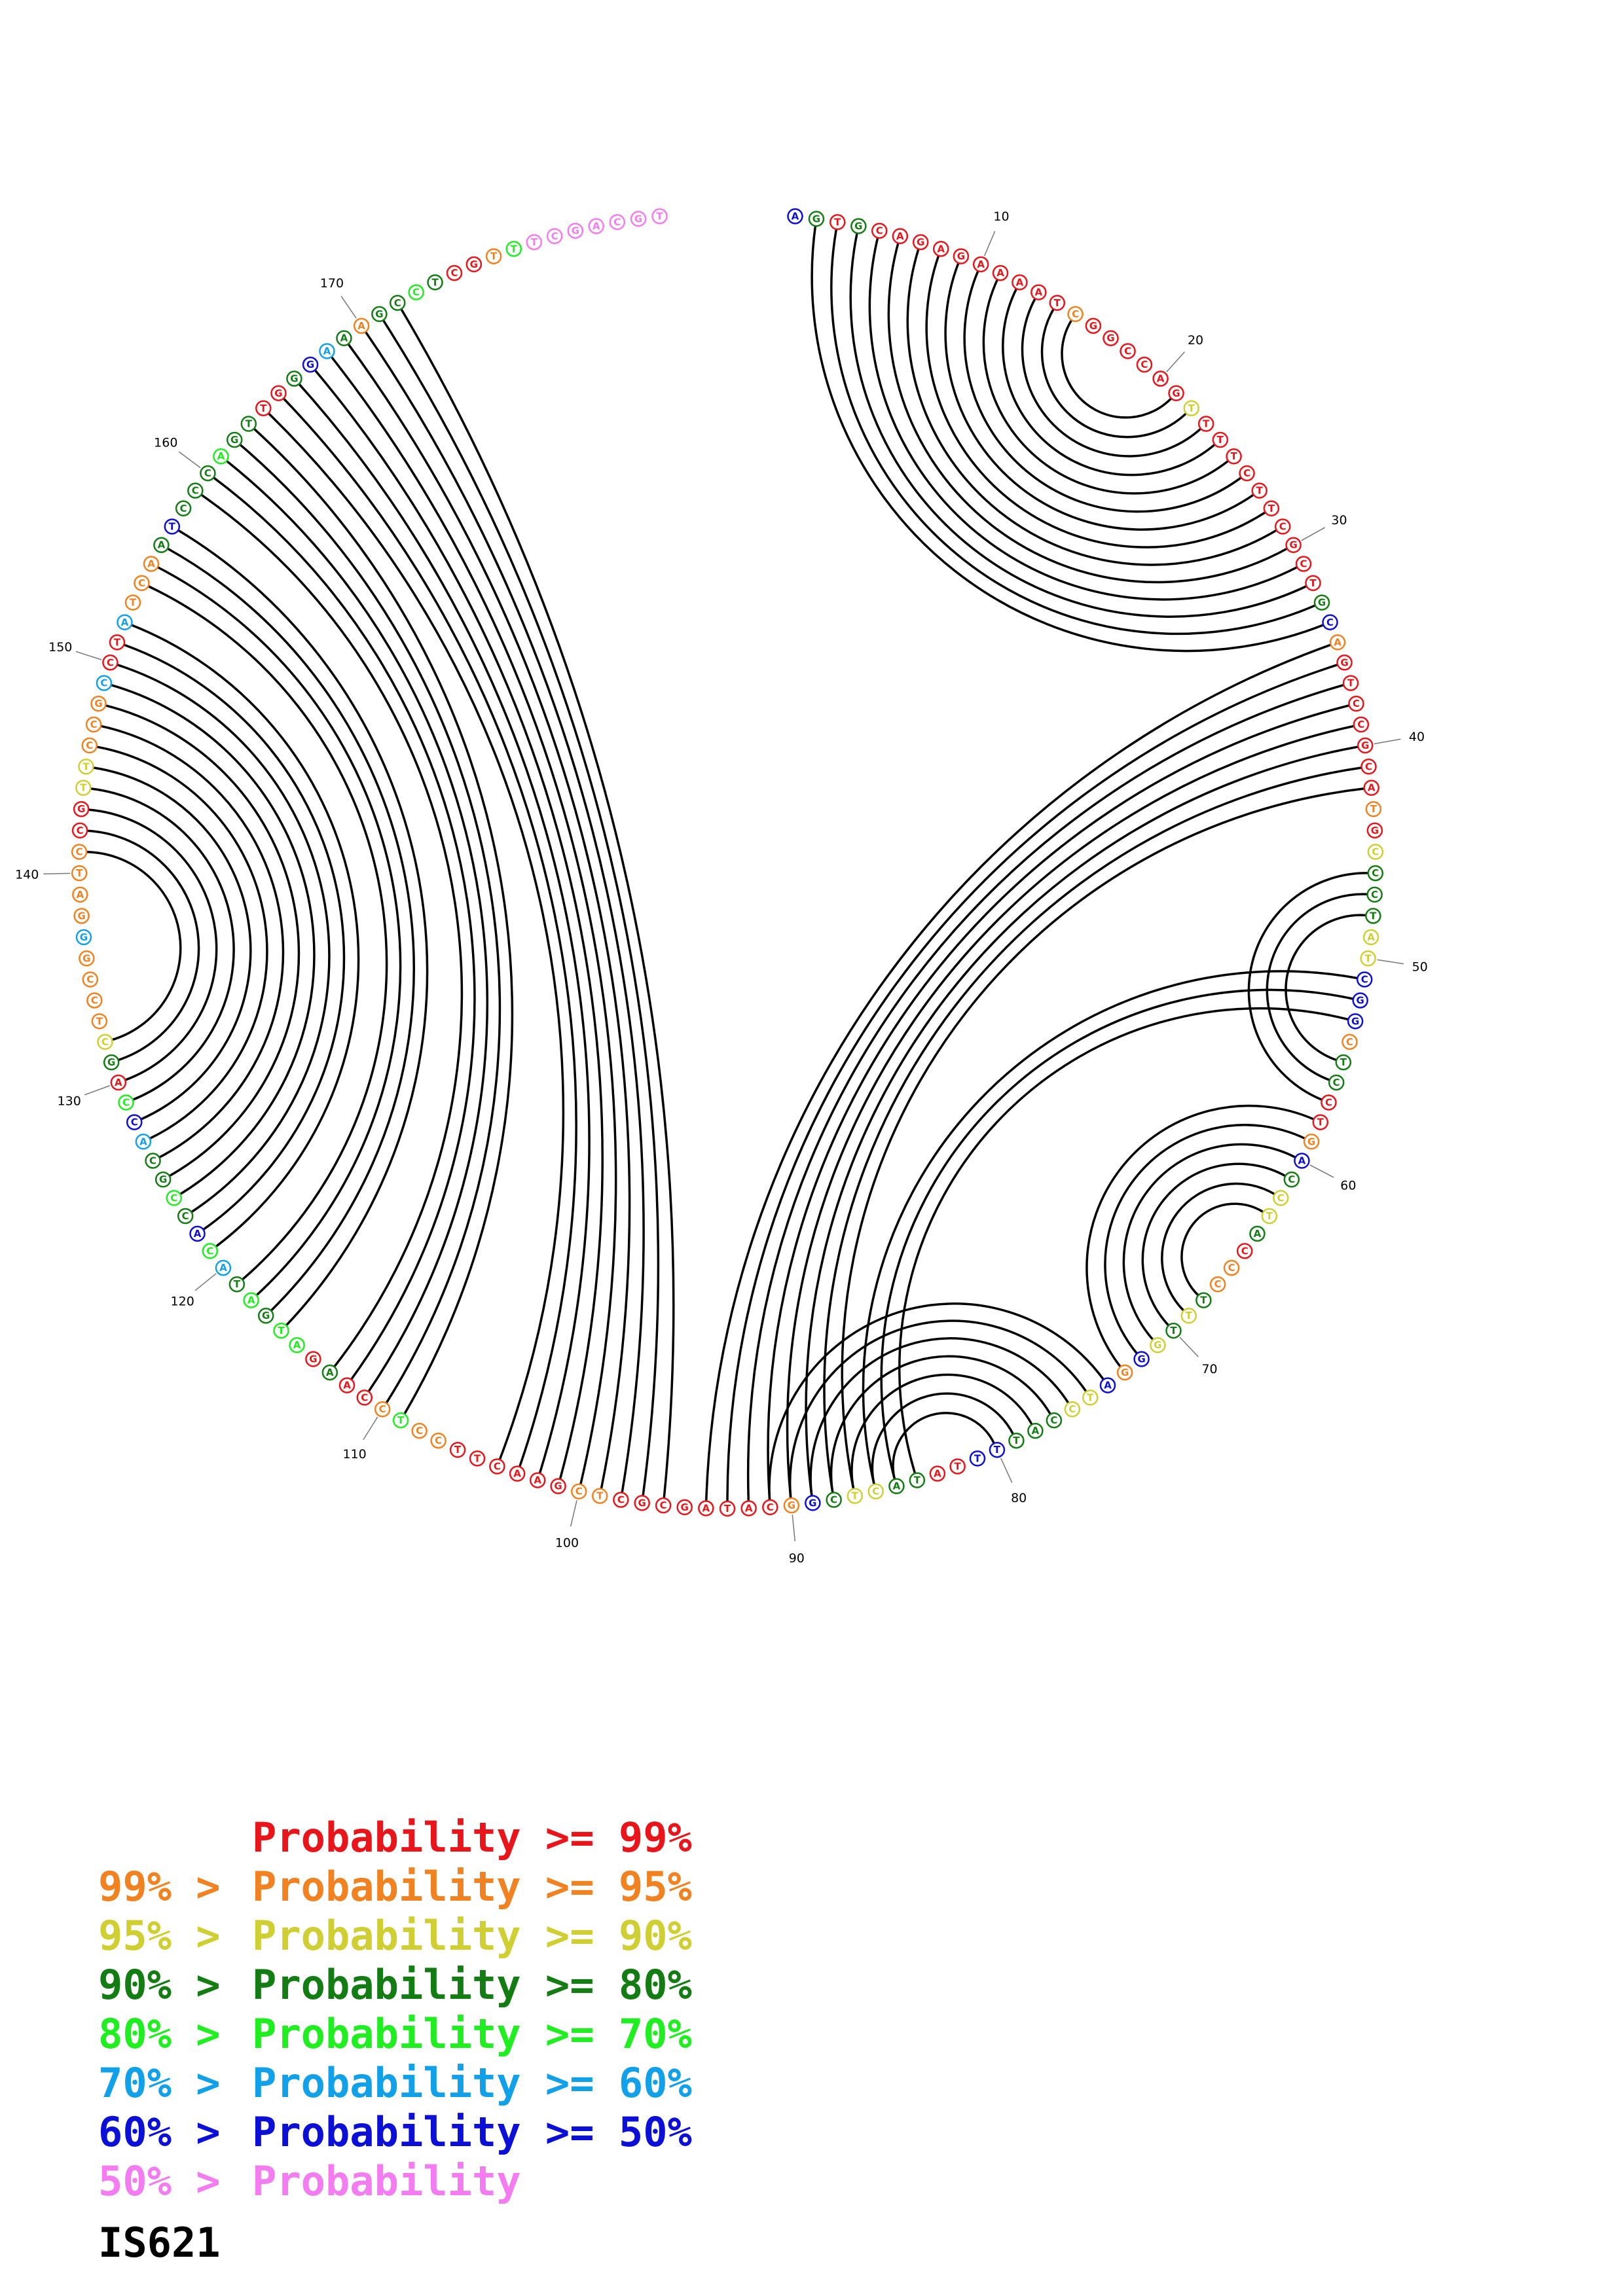 This screenshot has width=1623, height=2296. Describe the element at coordinates (395, 1837) in the screenshot. I see `legend-row: Probability >= 99%` at that location.